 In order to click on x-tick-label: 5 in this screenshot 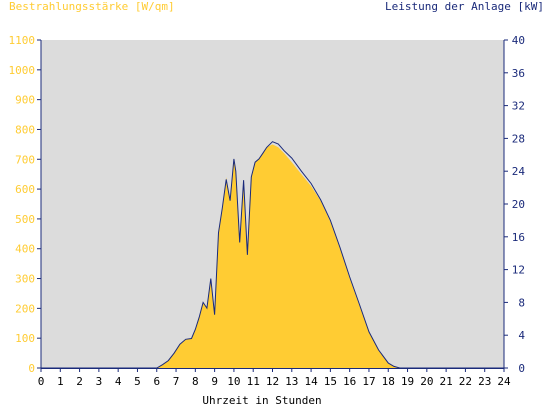, I will do `click(137, 381)`.